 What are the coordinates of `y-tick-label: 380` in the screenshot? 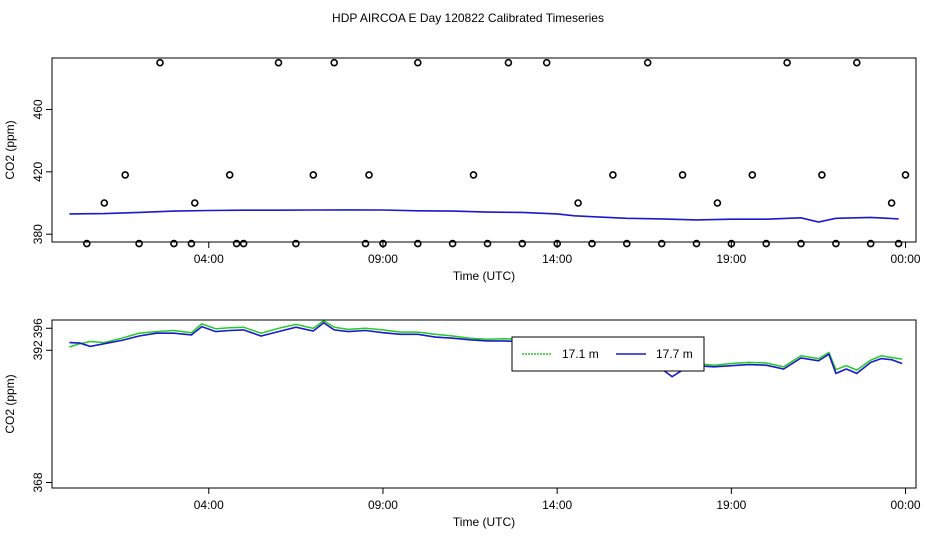 It's located at (38, 234).